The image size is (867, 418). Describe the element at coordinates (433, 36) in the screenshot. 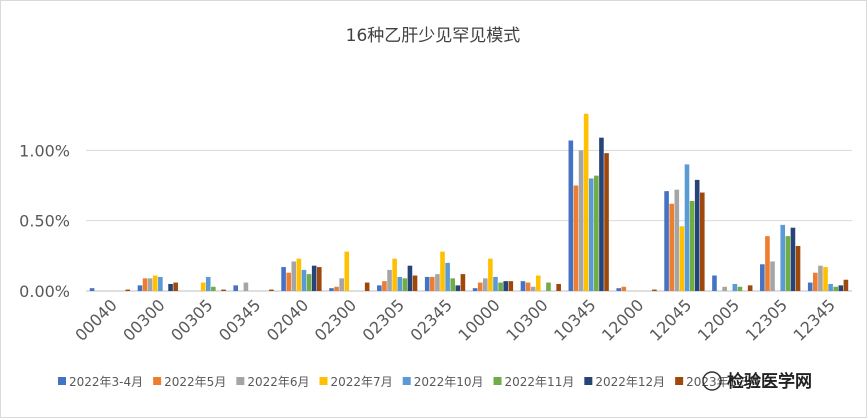

I see `chart-title: 16种乙肝少见罕见模式` at that location.